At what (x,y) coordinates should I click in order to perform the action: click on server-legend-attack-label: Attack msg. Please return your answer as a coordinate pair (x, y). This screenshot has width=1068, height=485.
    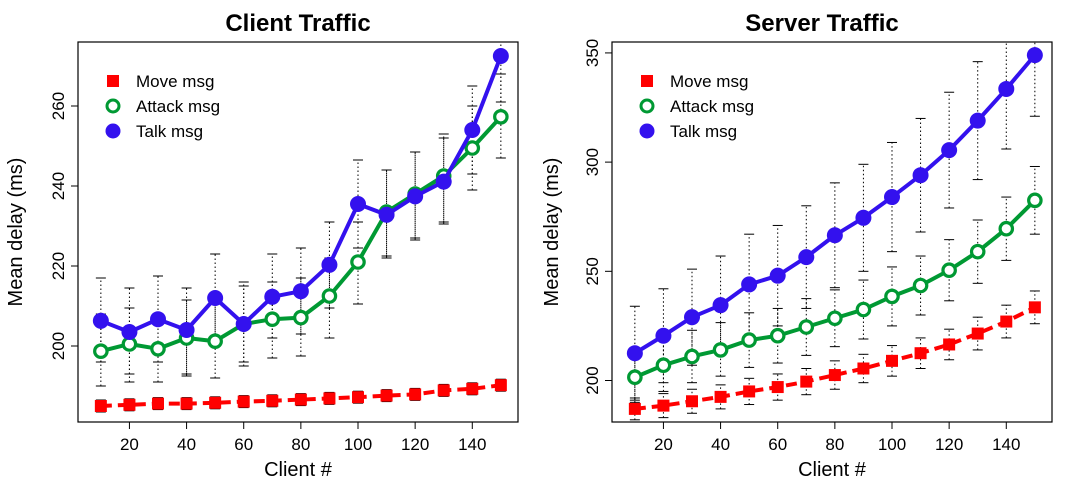
    Looking at the image, I should click on (712, 106).